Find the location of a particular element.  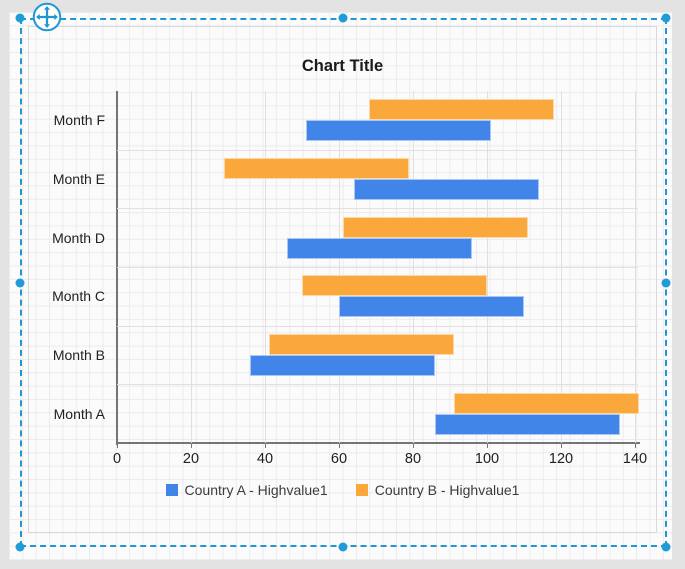

resize-handle-top-right is located at coordinates (666, 18).